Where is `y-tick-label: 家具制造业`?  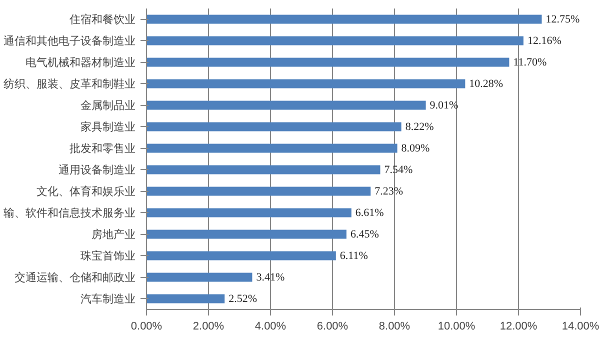 y-tick-label: 家具制造业 is located at coordinates (108, 127).